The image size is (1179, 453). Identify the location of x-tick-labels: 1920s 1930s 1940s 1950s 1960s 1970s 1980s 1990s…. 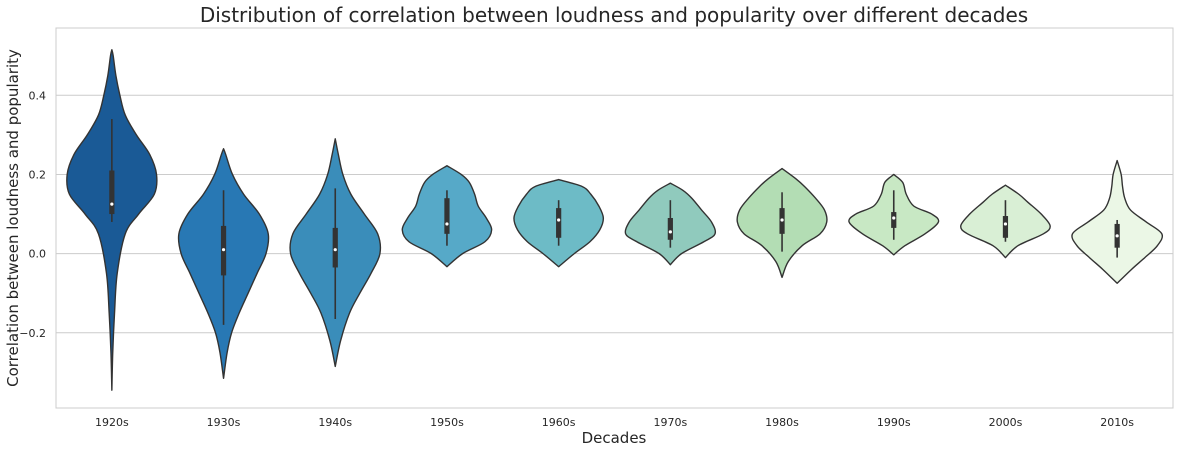
(614, 422).